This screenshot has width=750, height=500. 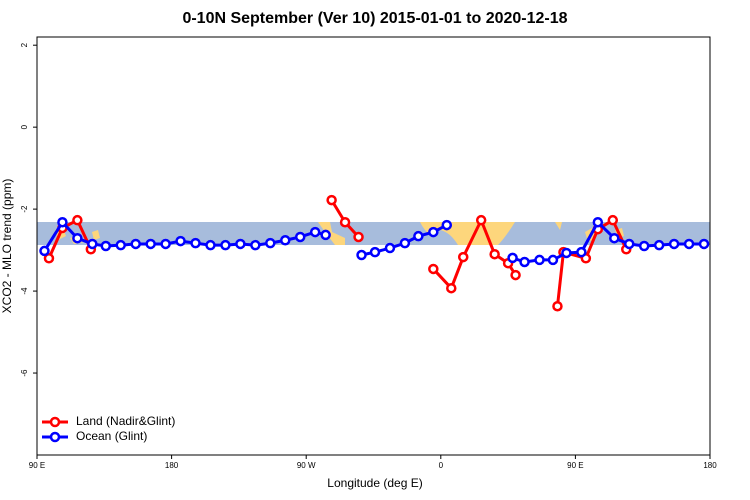 What do you see at coordinates (24, 373) in the screenshot?
I see `y-tick-label: -6` at bounding box center [24, 373].